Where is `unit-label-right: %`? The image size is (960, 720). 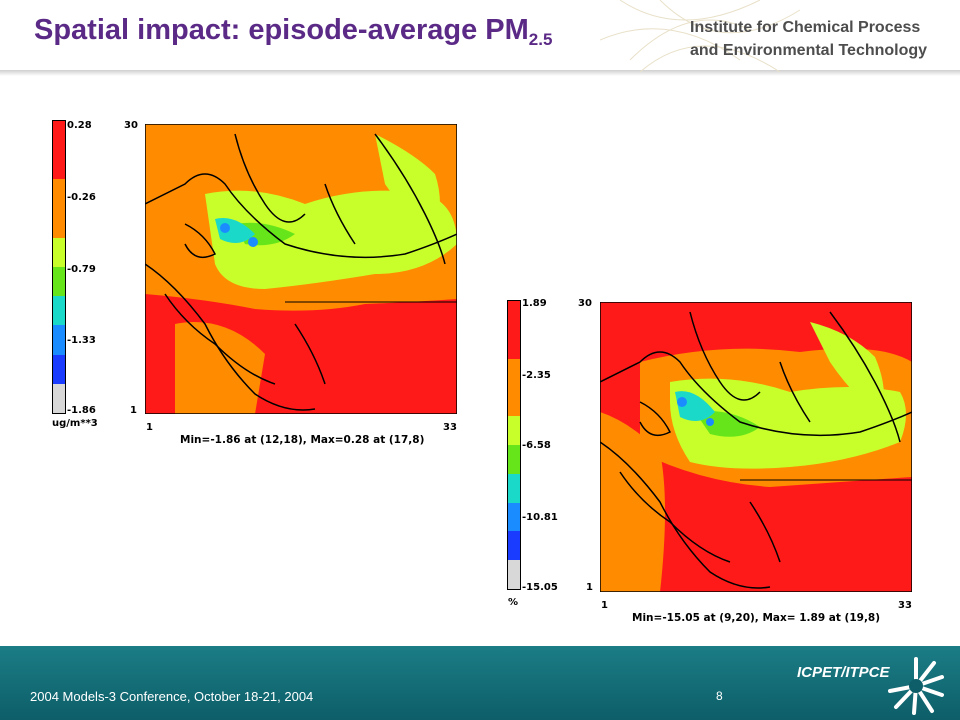 unit-label-right: % is located at coordinates (513, 602).